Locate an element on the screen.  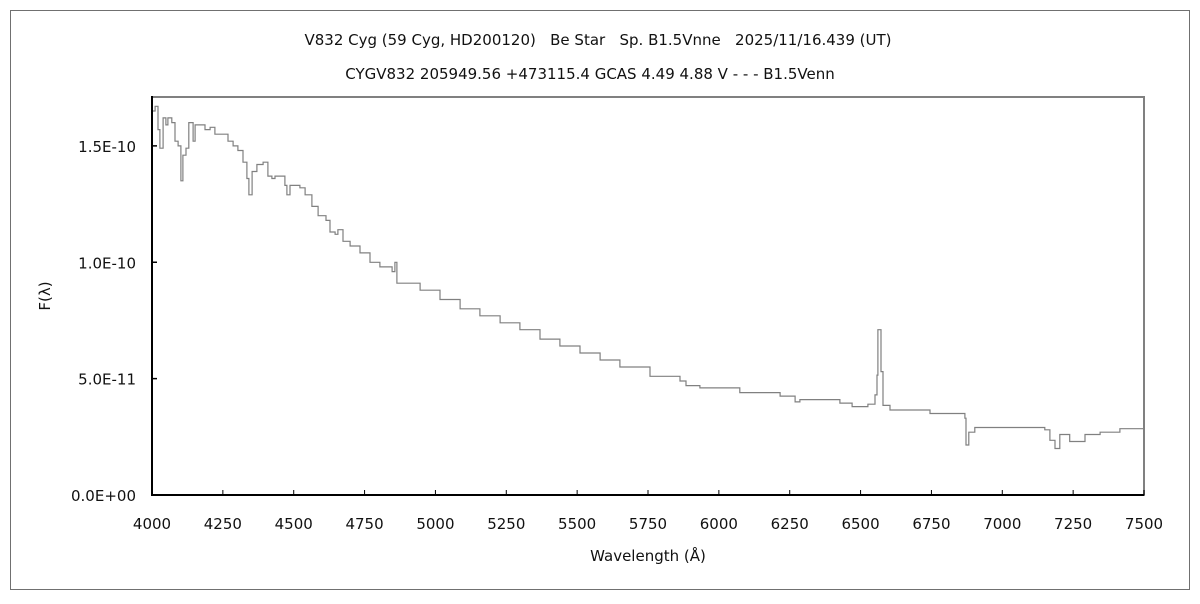
x-tick-label: 4000 is located at coordinates (152, 524).